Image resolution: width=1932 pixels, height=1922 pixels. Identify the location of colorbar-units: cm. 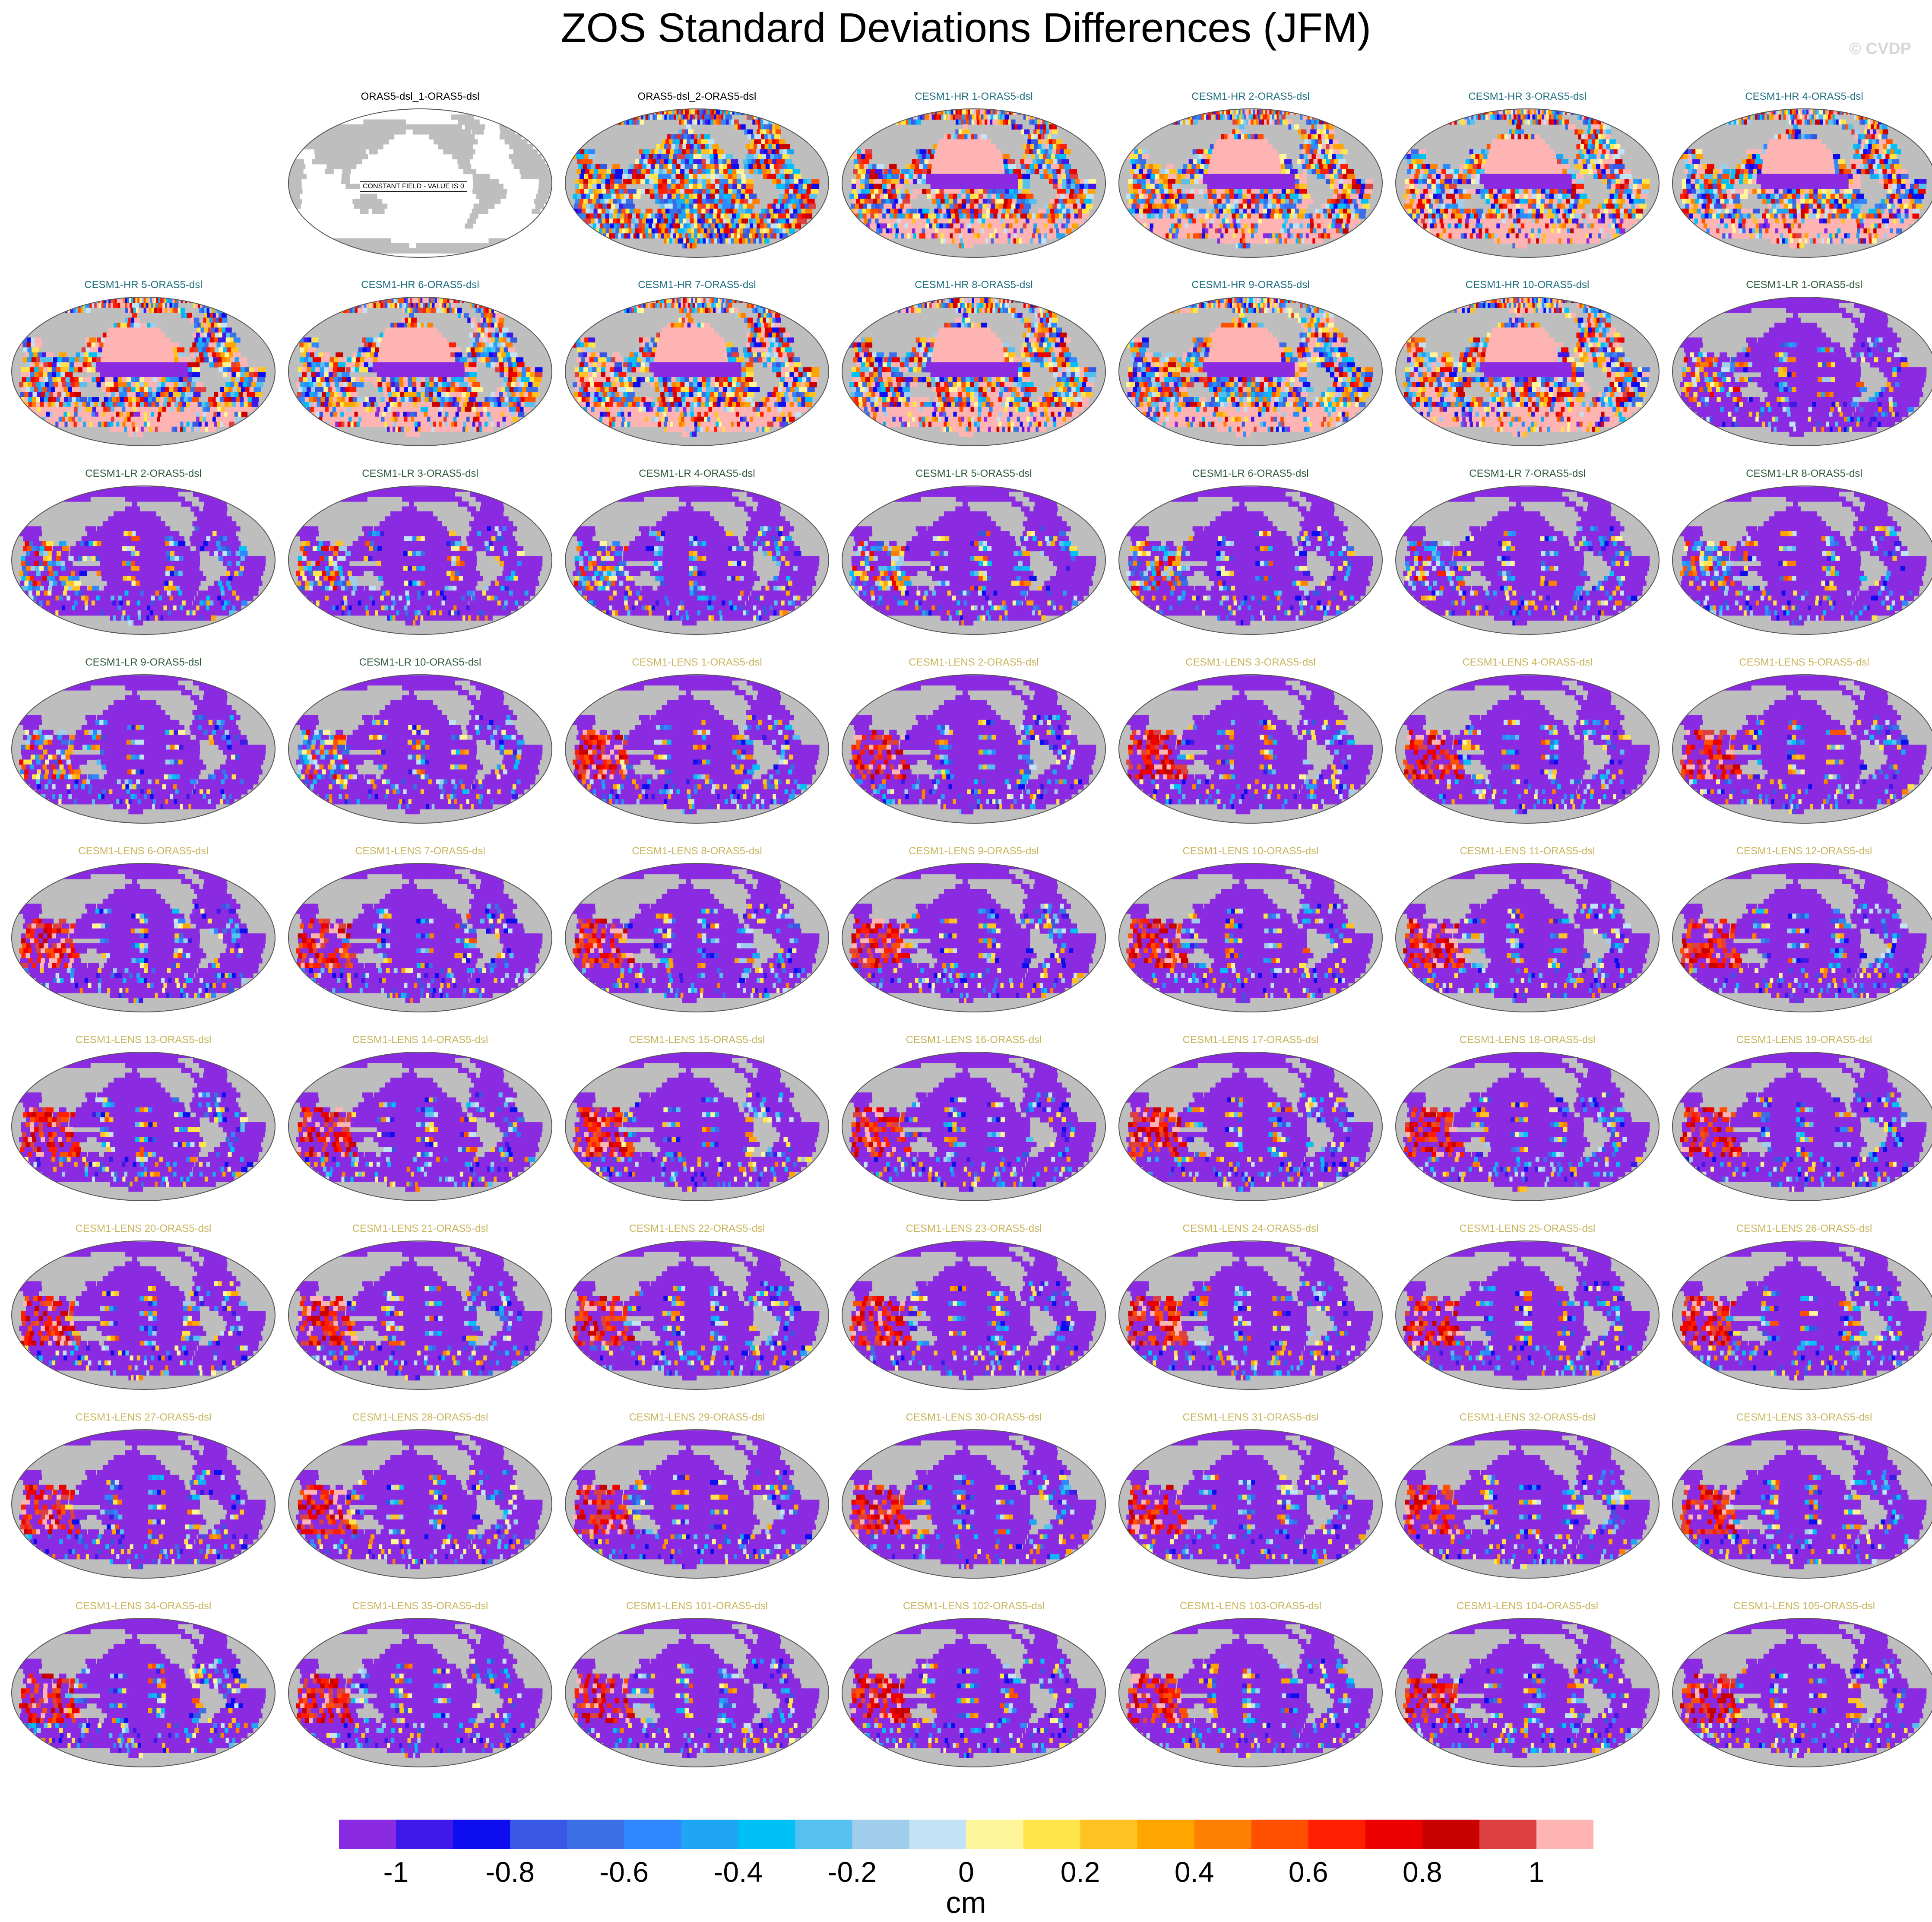
(966, 1902).